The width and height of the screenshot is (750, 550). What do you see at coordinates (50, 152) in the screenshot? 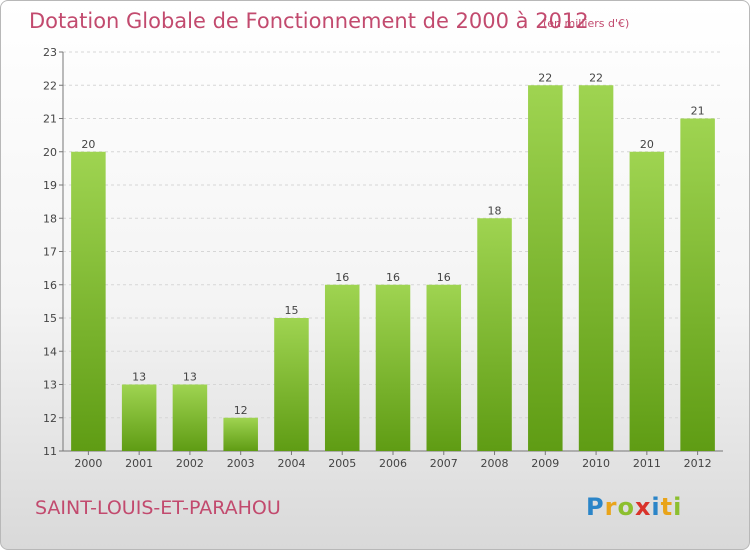
I see `y-tick-label: 20` at bounding box center [50, 152].